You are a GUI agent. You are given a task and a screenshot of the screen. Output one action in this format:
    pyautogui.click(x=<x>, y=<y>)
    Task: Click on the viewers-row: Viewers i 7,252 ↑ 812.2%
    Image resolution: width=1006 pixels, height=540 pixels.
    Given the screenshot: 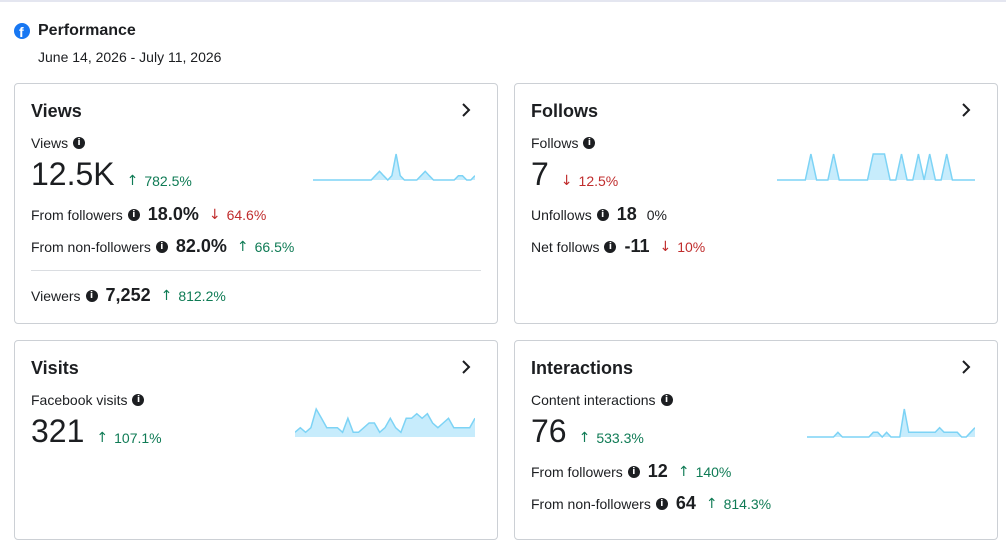 What is the action you would take?
    pyautogui.click(x=128, y=295)
    